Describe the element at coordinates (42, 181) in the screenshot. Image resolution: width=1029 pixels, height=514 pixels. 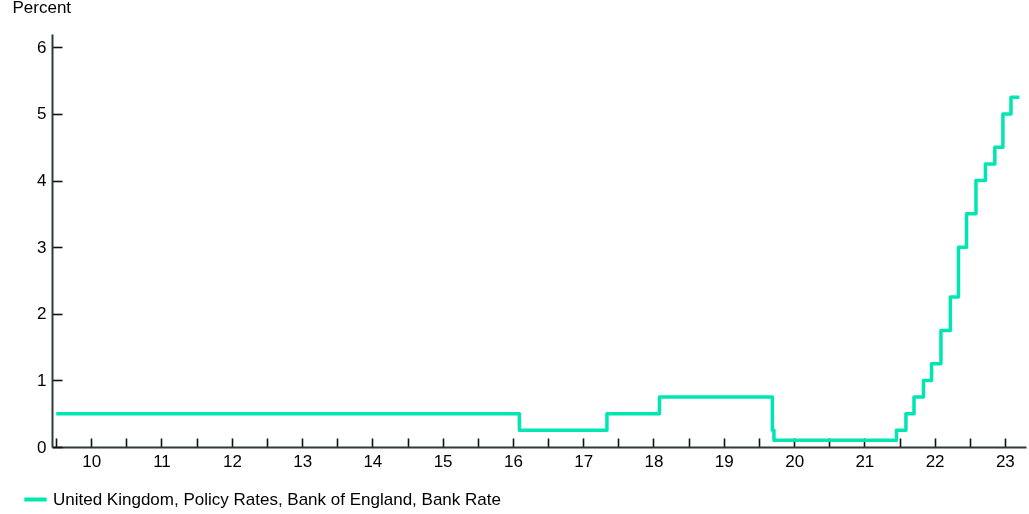
I see `y-tick-label: 4` at that location.